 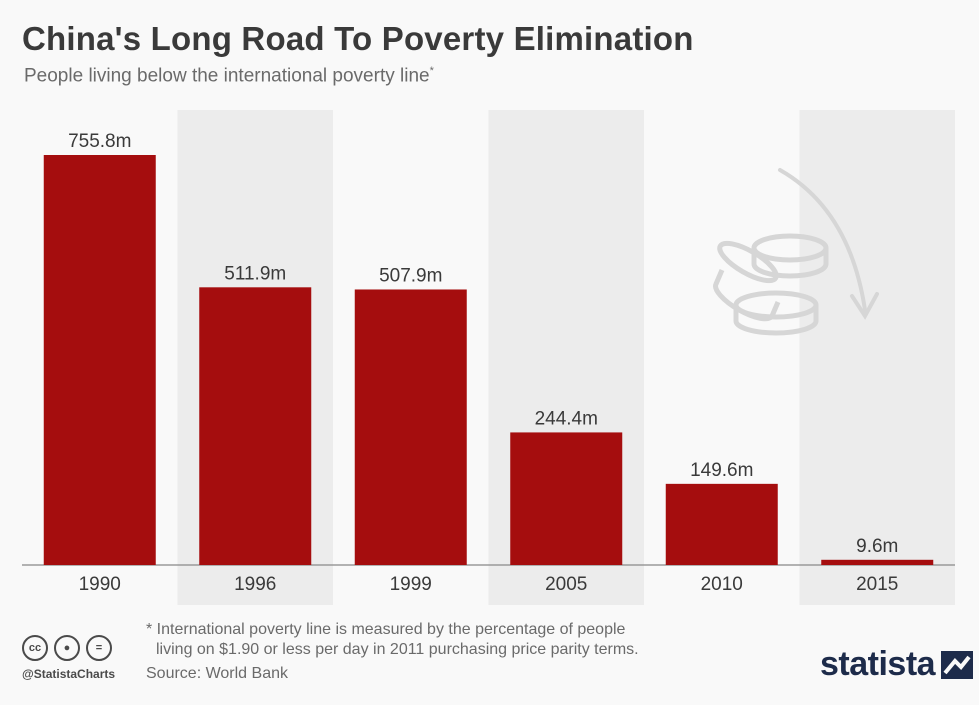 I want to click on value-label-2005: 244.4m, so click(x=566, y=418).